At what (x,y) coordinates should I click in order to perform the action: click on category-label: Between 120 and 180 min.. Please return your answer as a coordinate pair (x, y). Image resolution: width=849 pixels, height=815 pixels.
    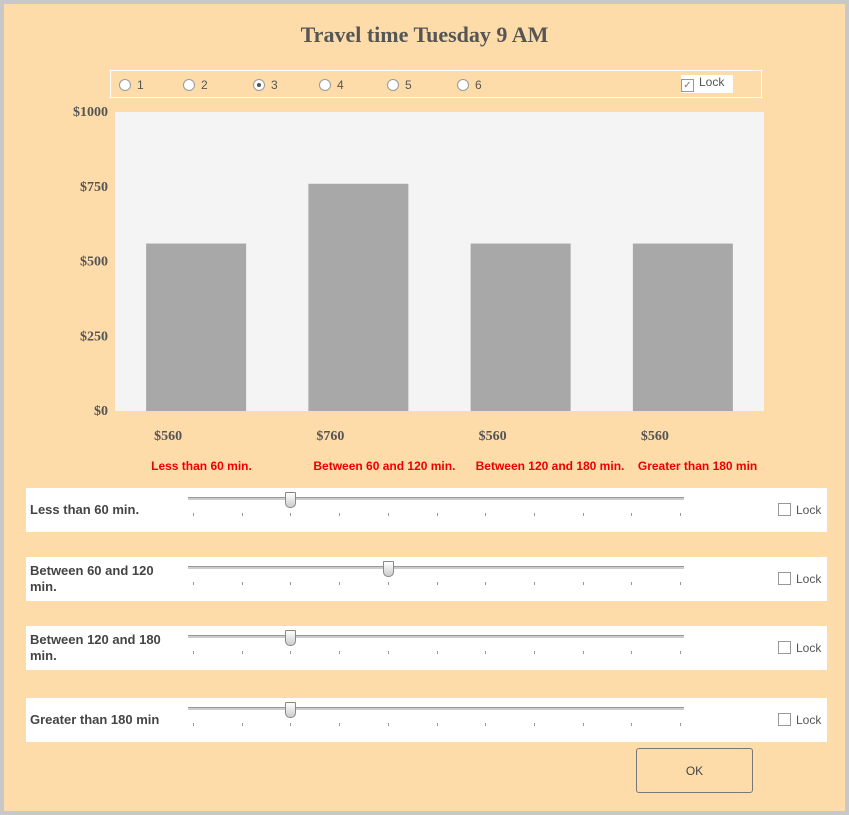
    Looking at the image, I should click on (550, 466).